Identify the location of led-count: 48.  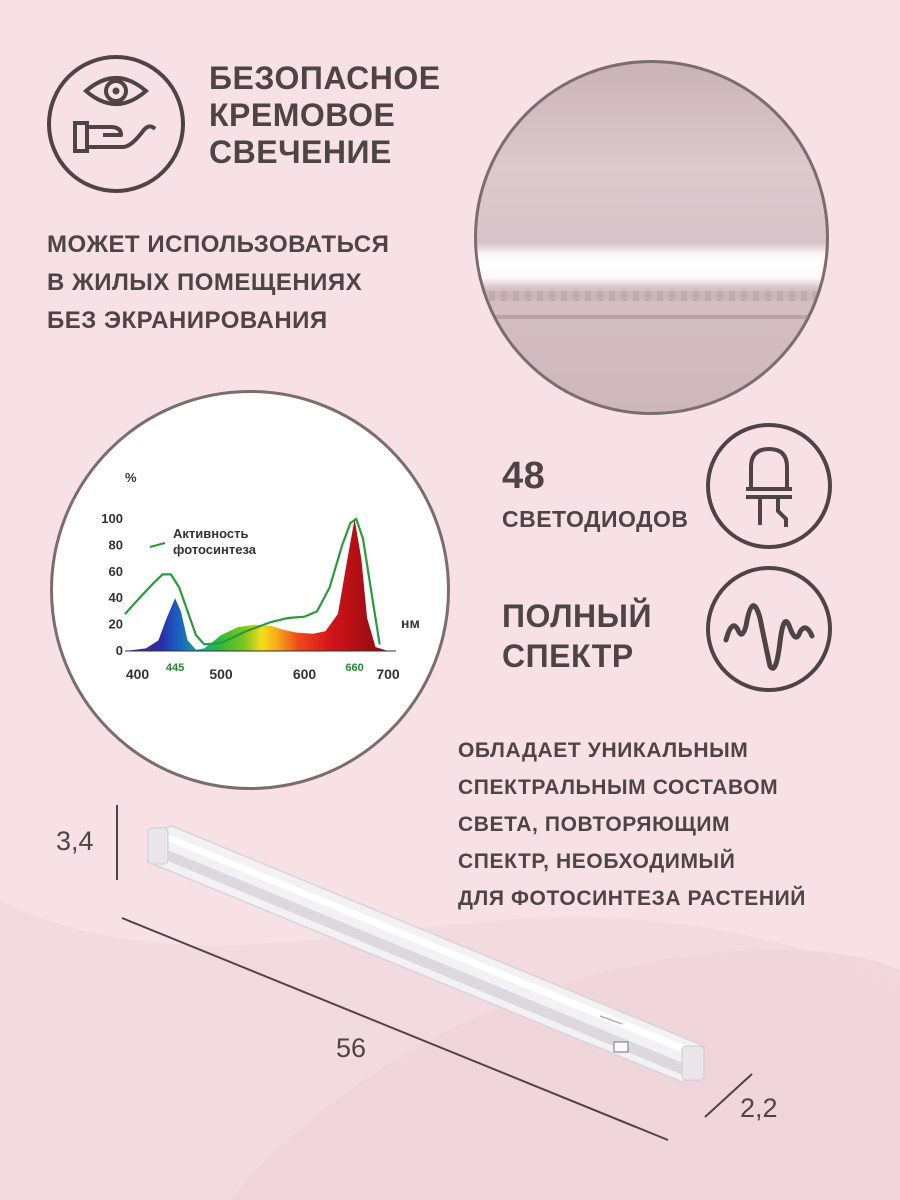
(523, 476).